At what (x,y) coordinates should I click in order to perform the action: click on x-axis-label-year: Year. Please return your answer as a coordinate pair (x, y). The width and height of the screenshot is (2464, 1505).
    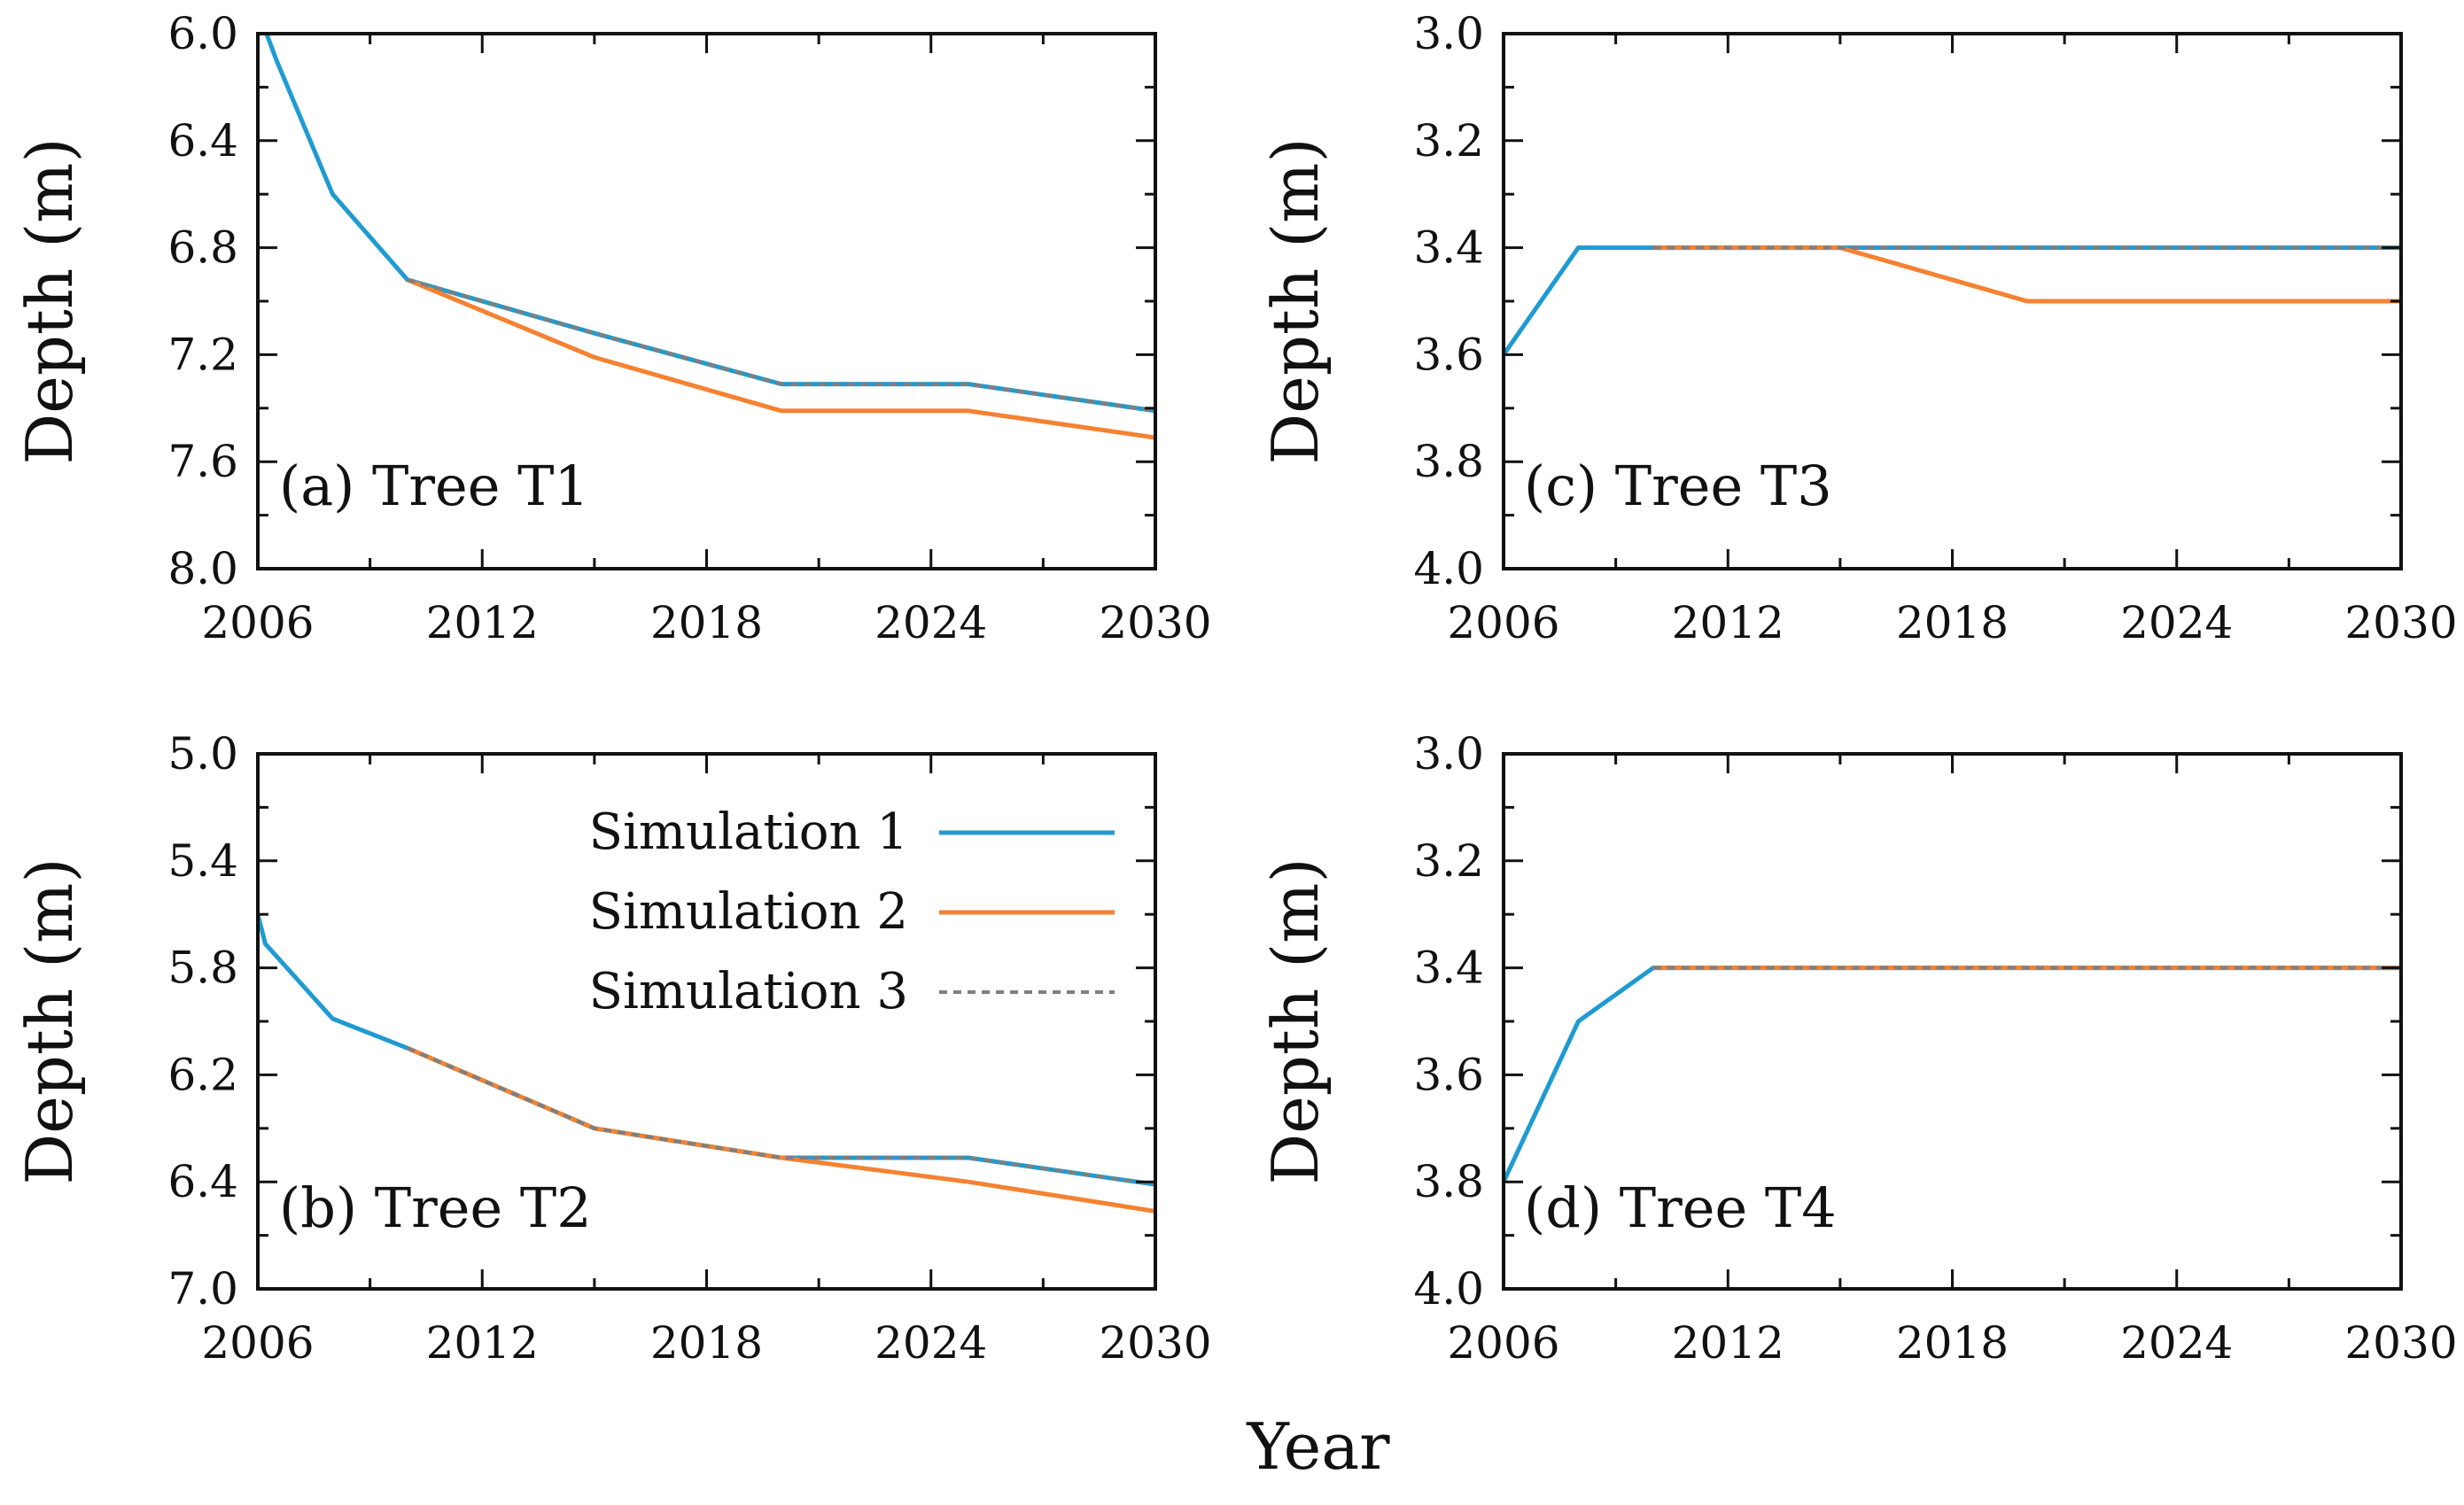
    Looking at the image, I should click on (1318, 1447).